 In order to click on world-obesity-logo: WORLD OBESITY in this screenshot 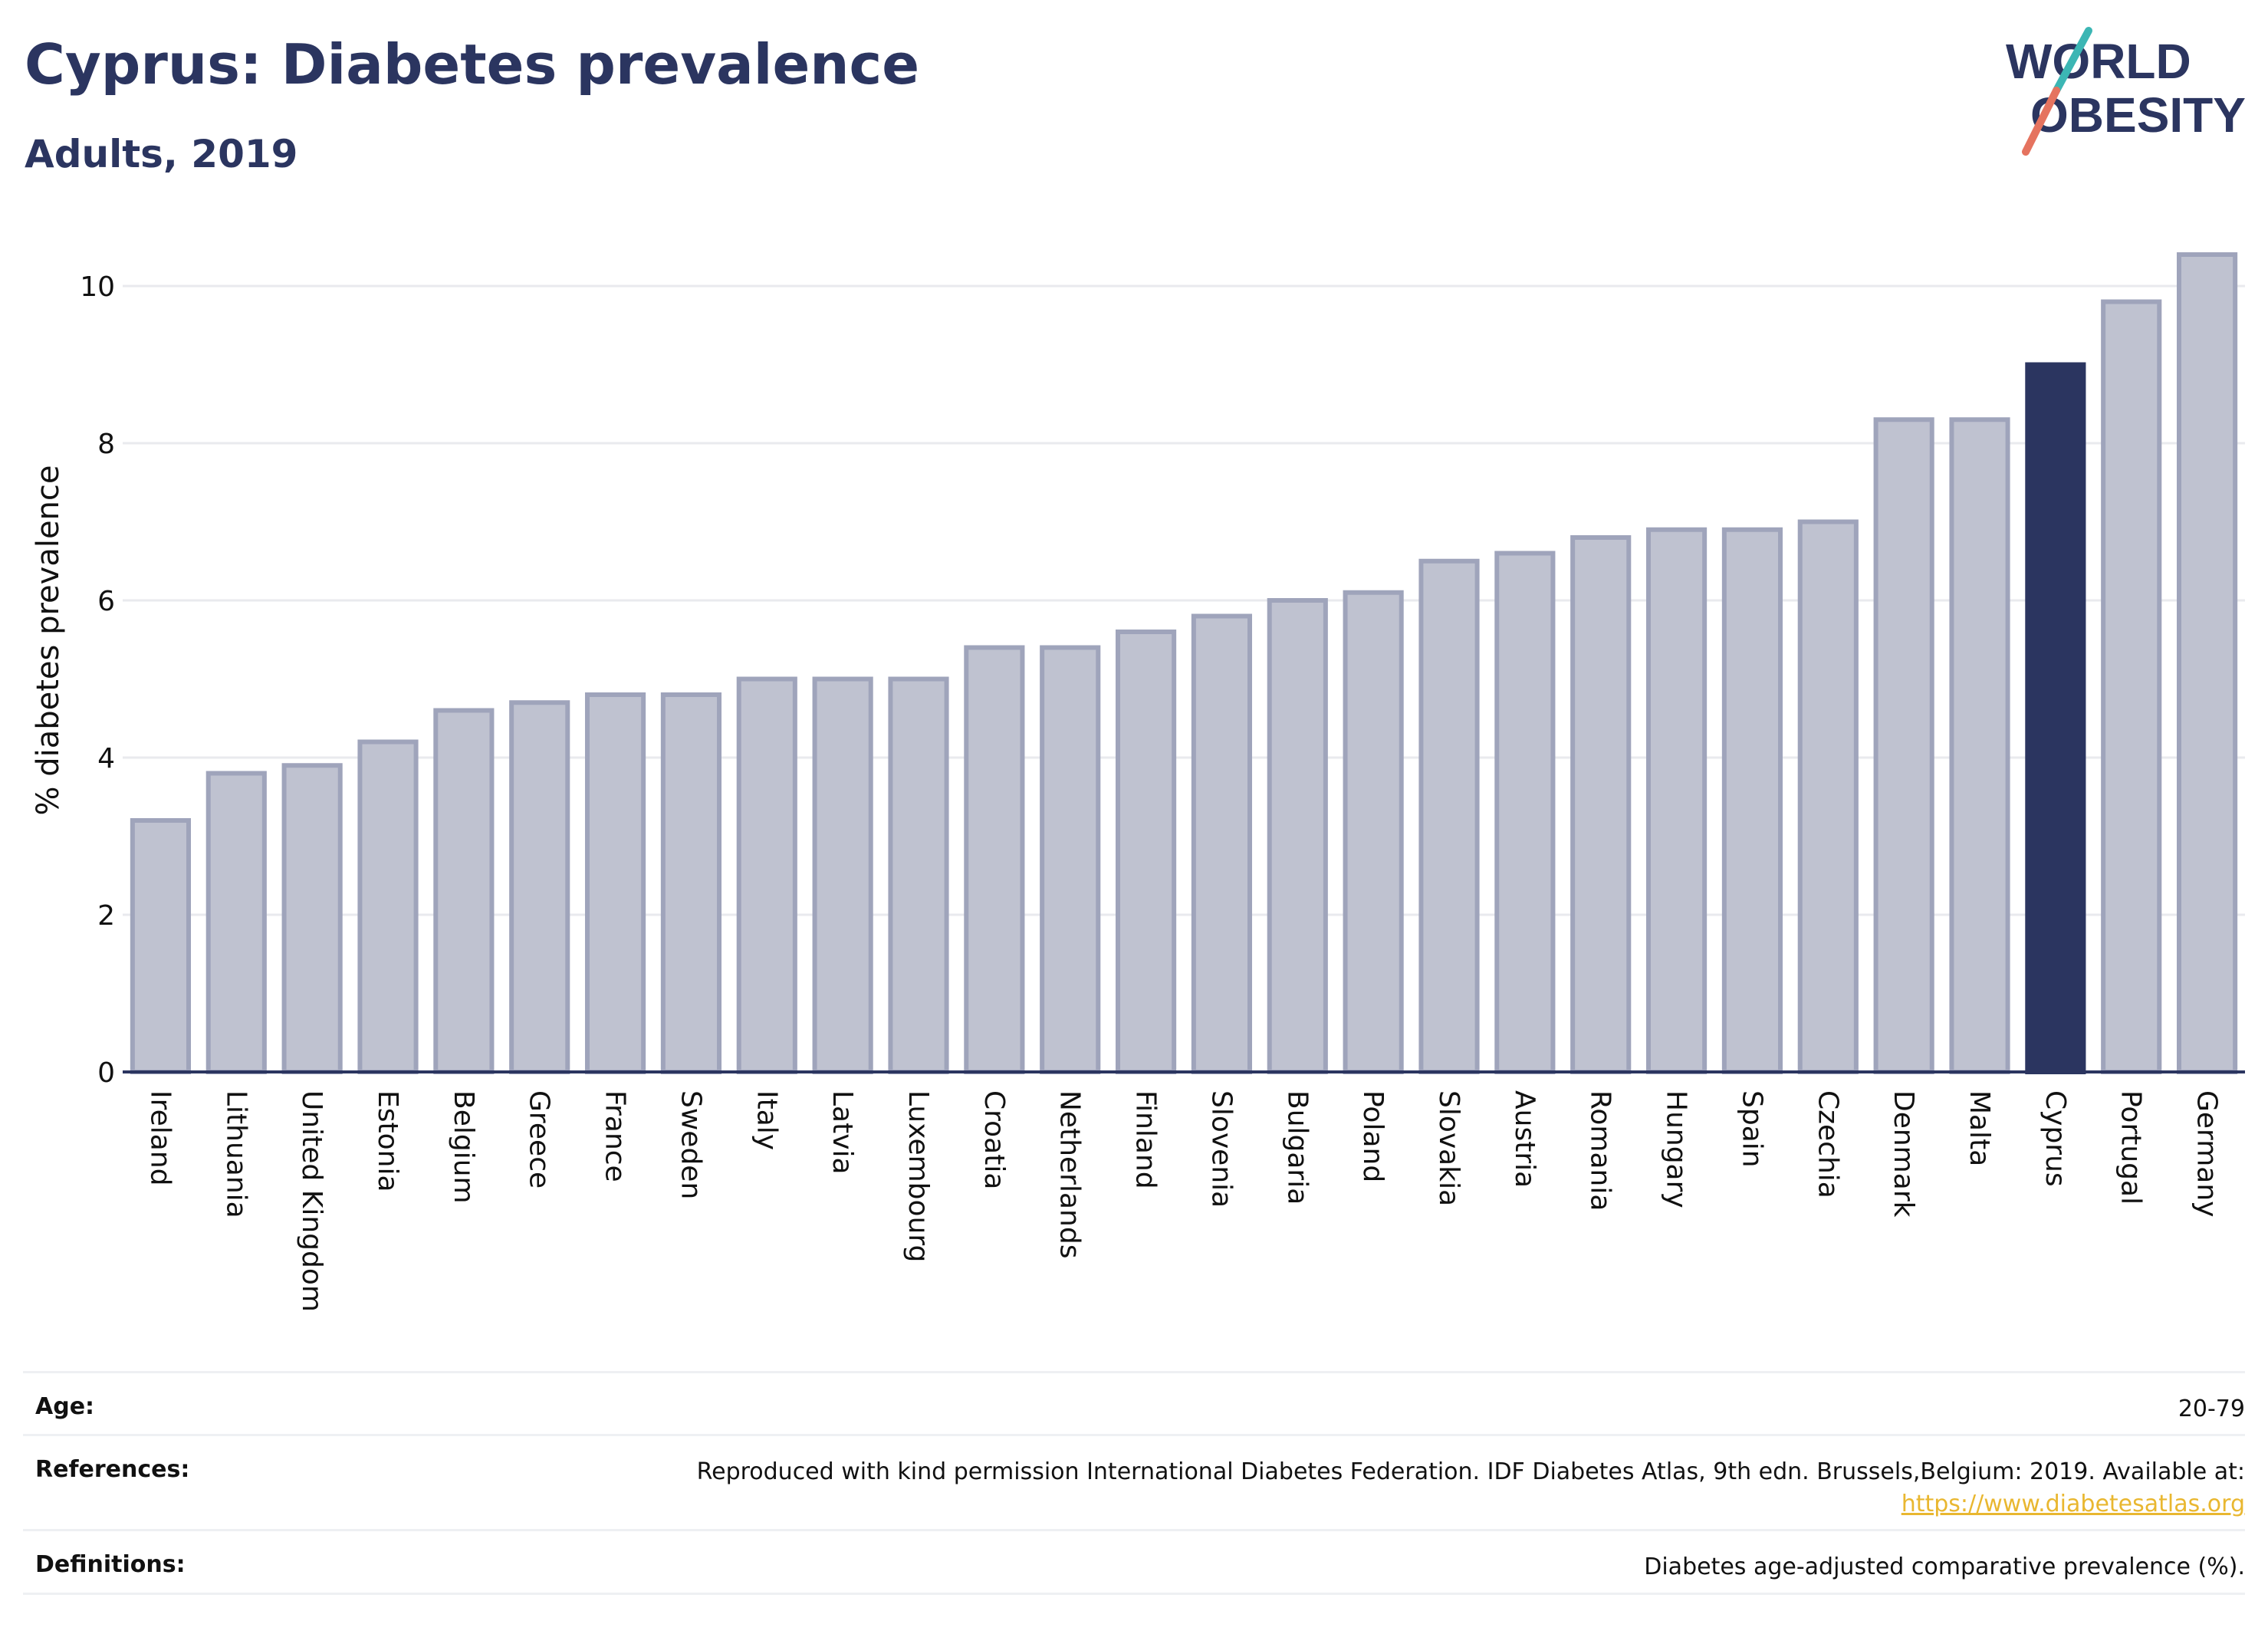, I will do `click(2126, 92)`.